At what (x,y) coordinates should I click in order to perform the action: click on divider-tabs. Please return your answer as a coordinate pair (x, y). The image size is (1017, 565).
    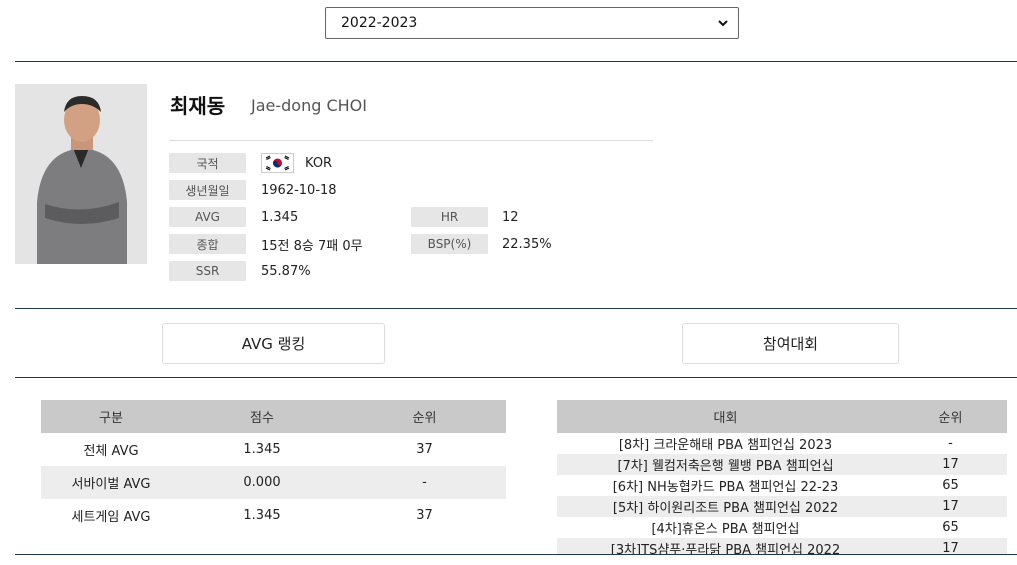
    Looking at the image, I should click on (516, 377).